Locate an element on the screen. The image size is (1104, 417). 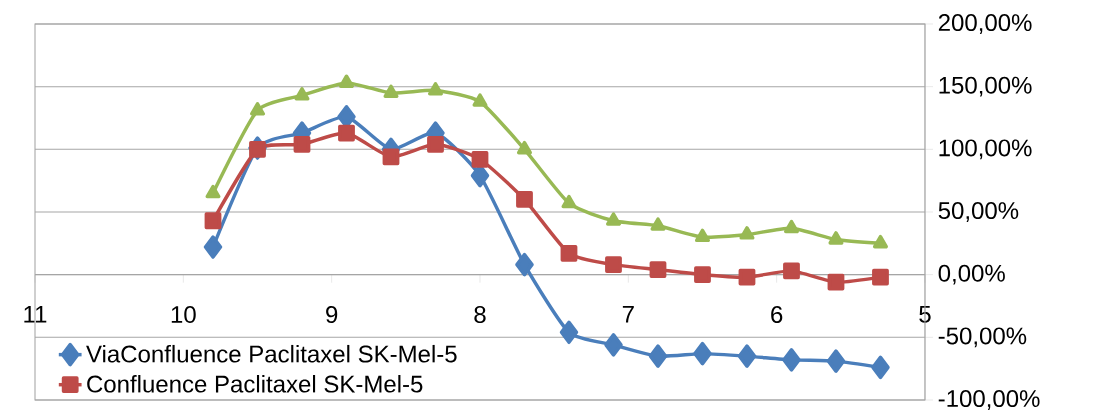
x-tick-label: 11 is located at coordinates (35, 314).